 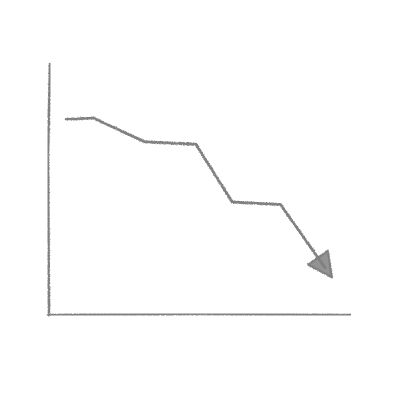 What do you see at coordinates (320, 264) in the screenshot?
I see `series-0-arrowhead` at bounding box center [320, 264].